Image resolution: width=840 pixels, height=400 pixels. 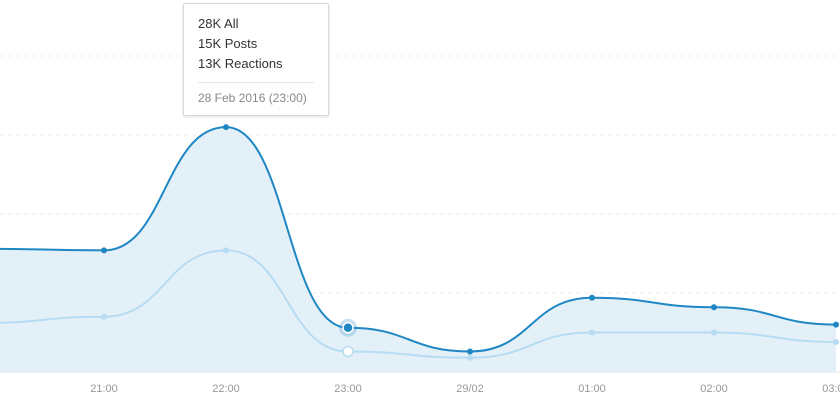 What do you see at coordinates (348, 389) in the screenshot?
I see `x-tick-label: 23:00` at bounding box center [348, 389].